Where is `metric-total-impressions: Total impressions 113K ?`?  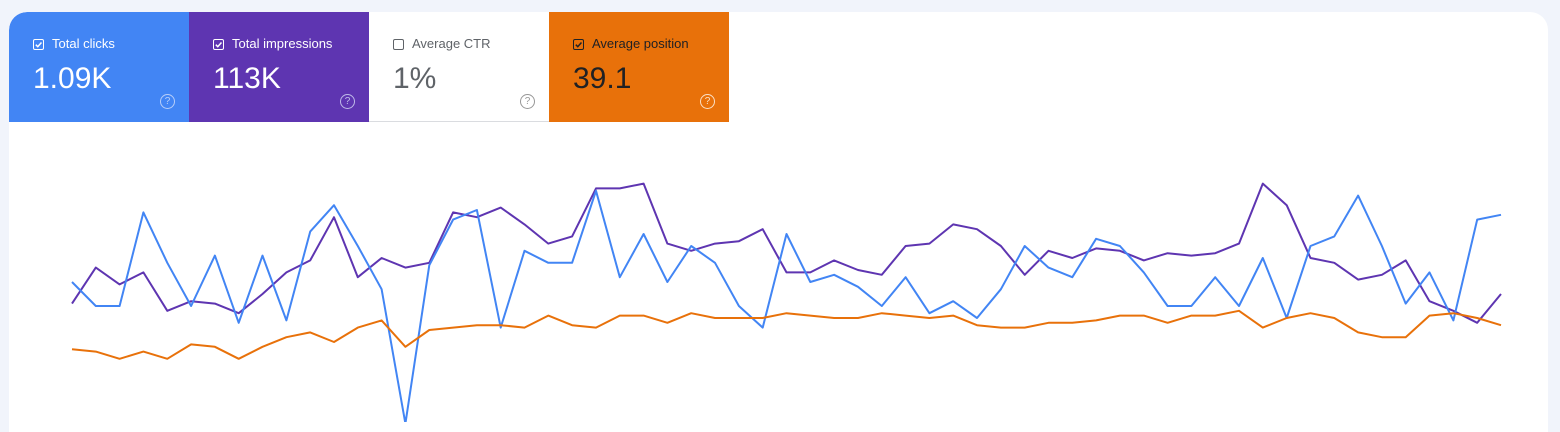
metric-total-impressions: Total impressions 113K ? is located at coordinates (279, 67).